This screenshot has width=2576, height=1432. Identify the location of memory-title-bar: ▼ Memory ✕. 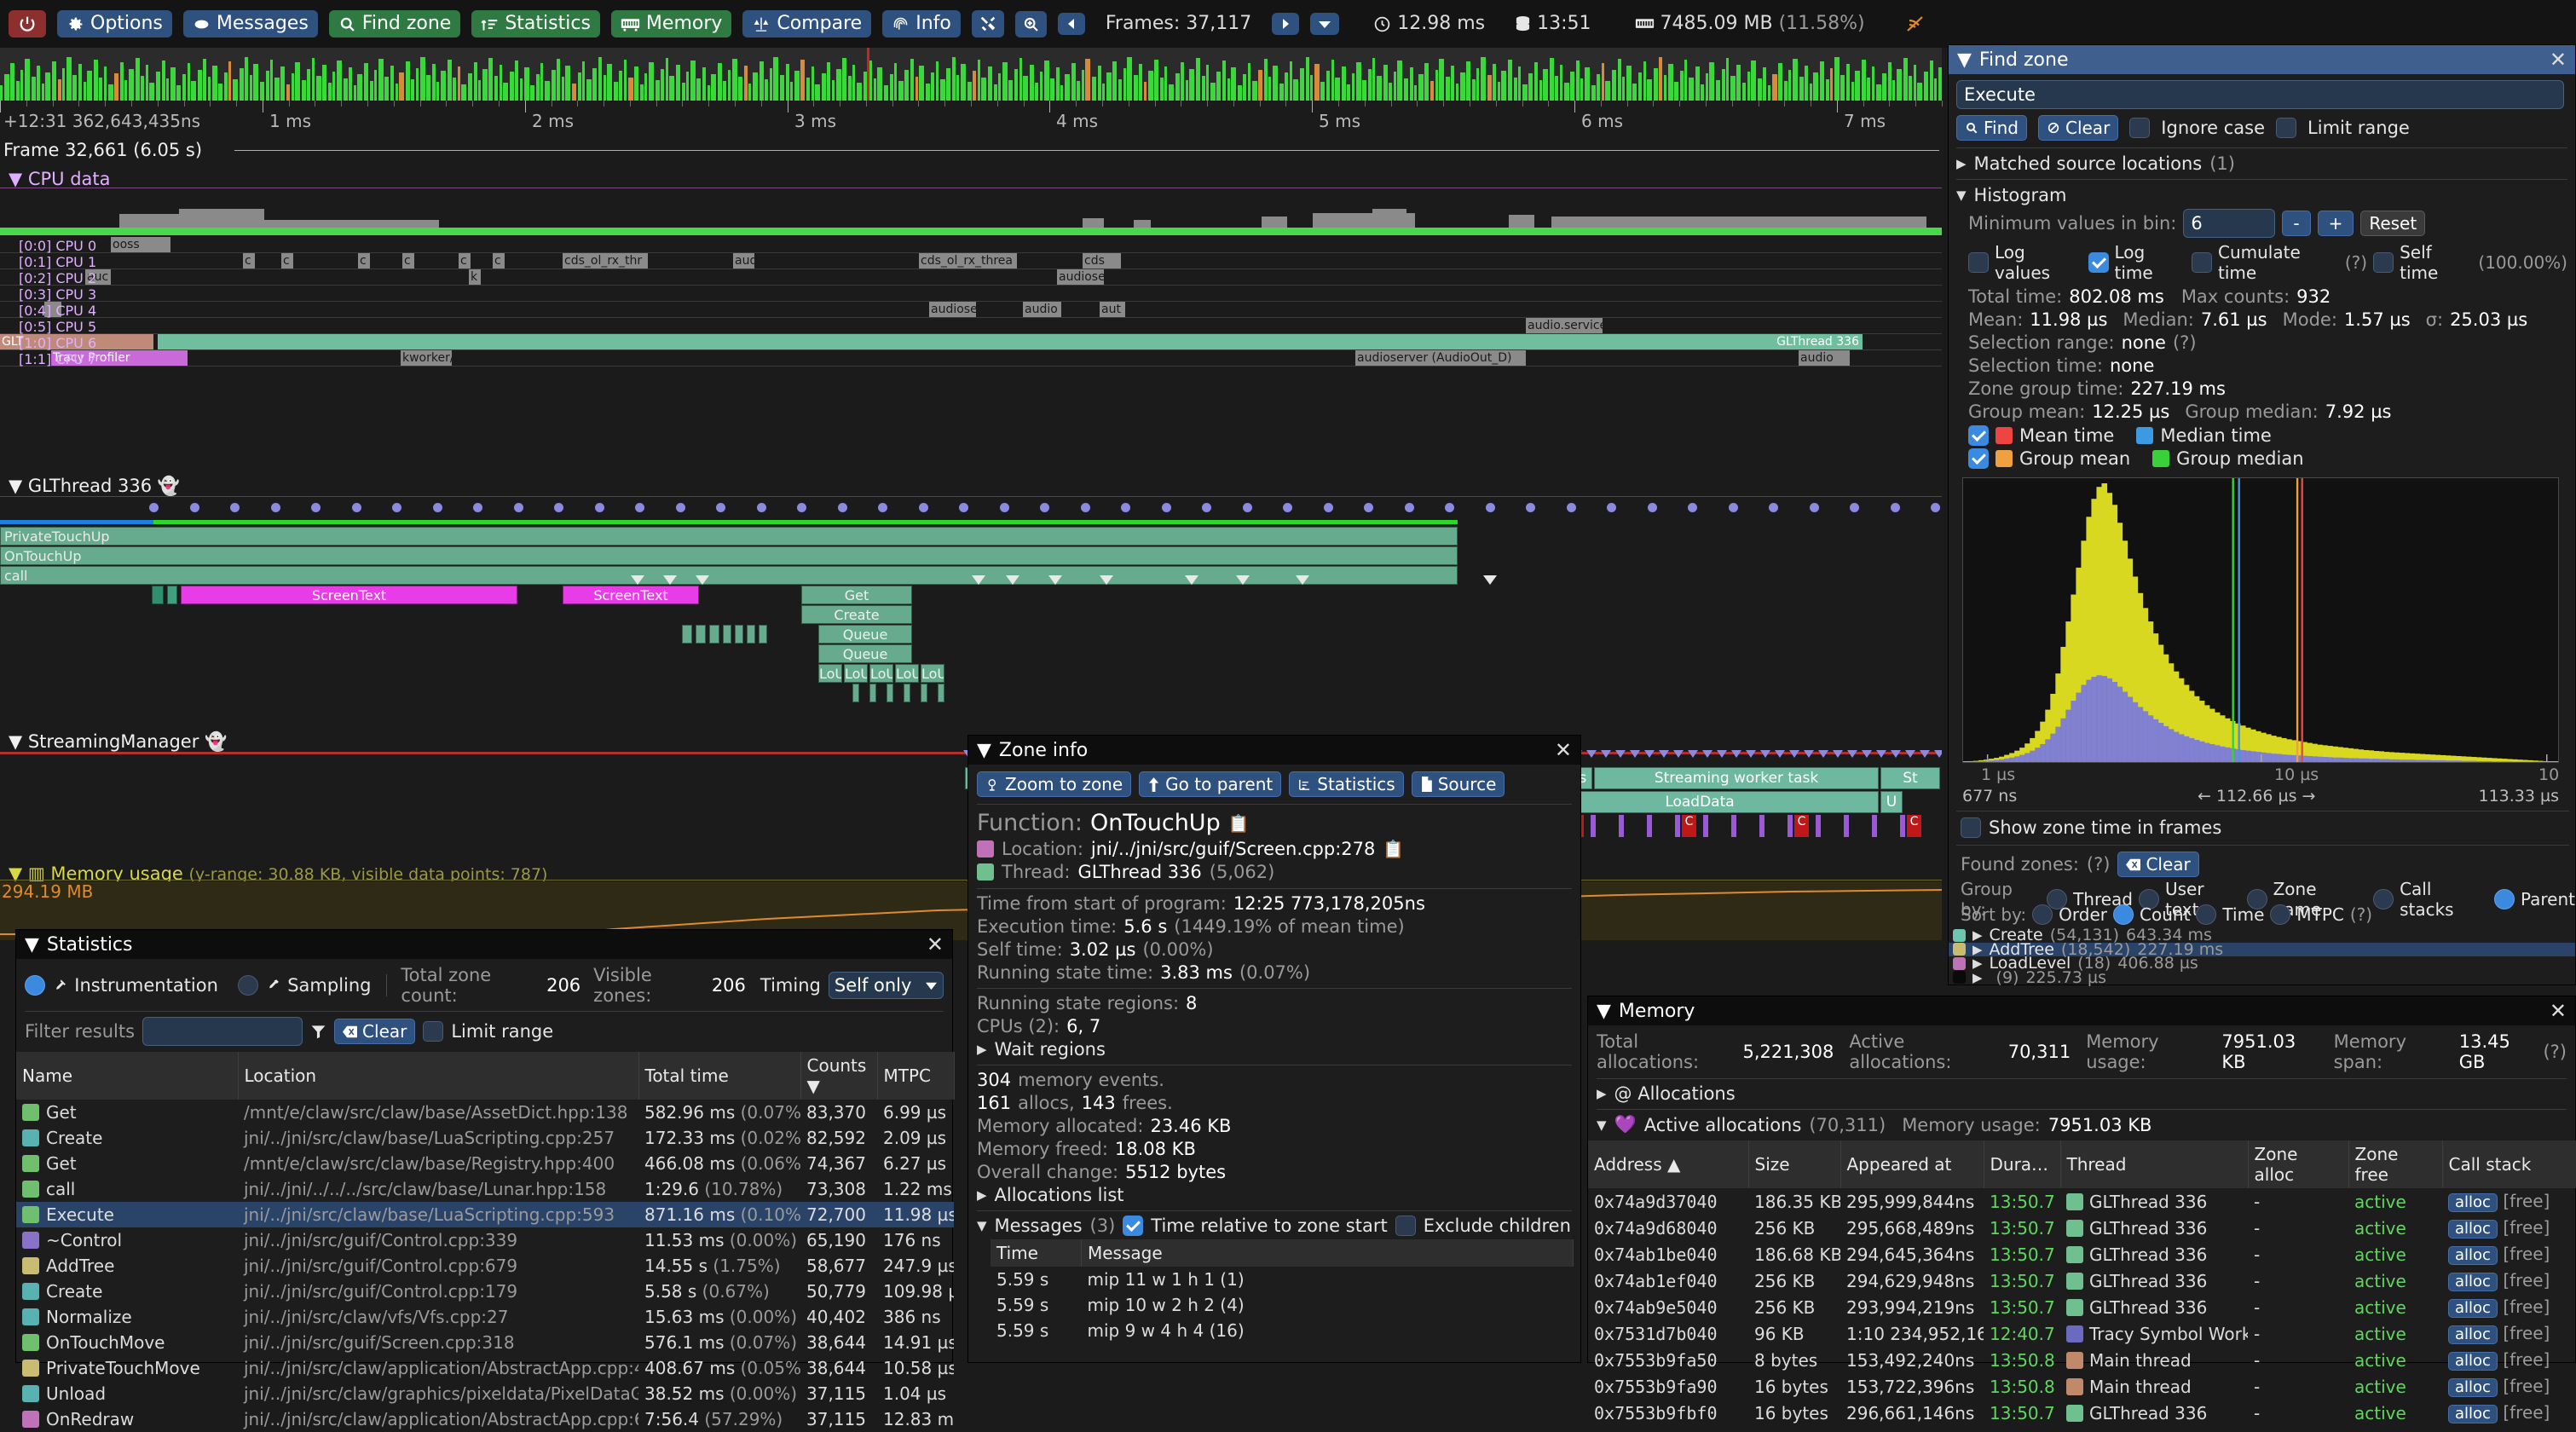
(2081, 1010).